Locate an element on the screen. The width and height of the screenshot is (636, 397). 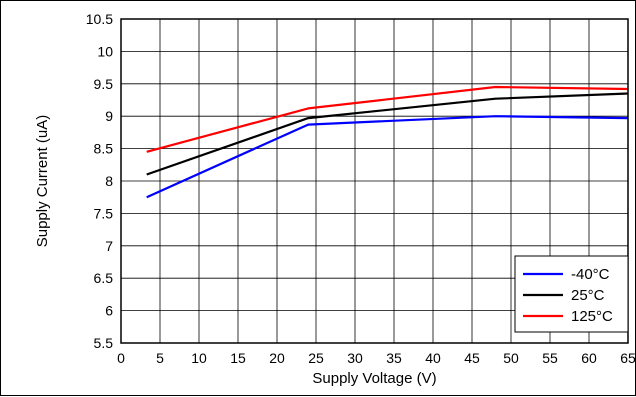
x-tick-label: 35 is located at coordinates (394, 358).